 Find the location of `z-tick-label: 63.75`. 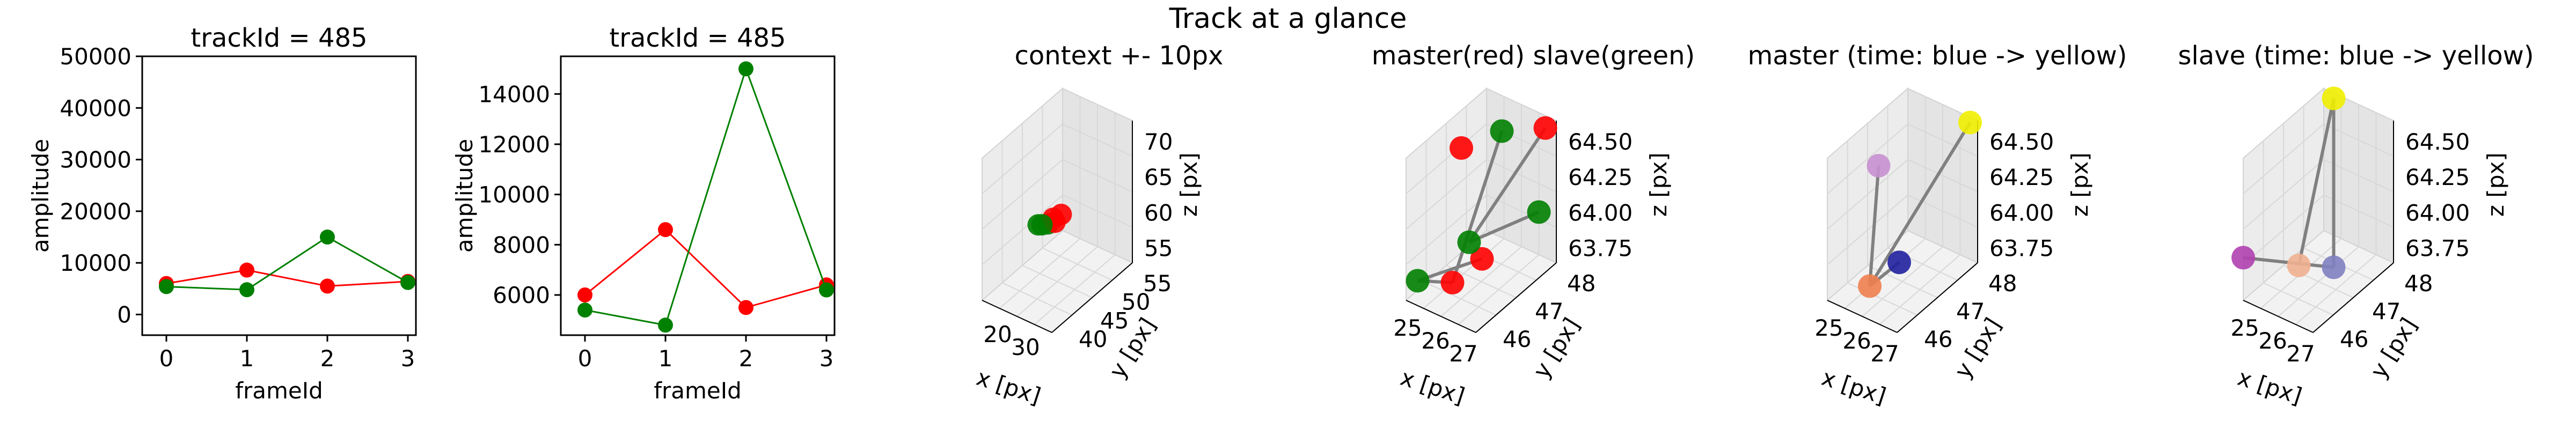

z-tick-label: 63.75 is located at coordinates (2021, 248).